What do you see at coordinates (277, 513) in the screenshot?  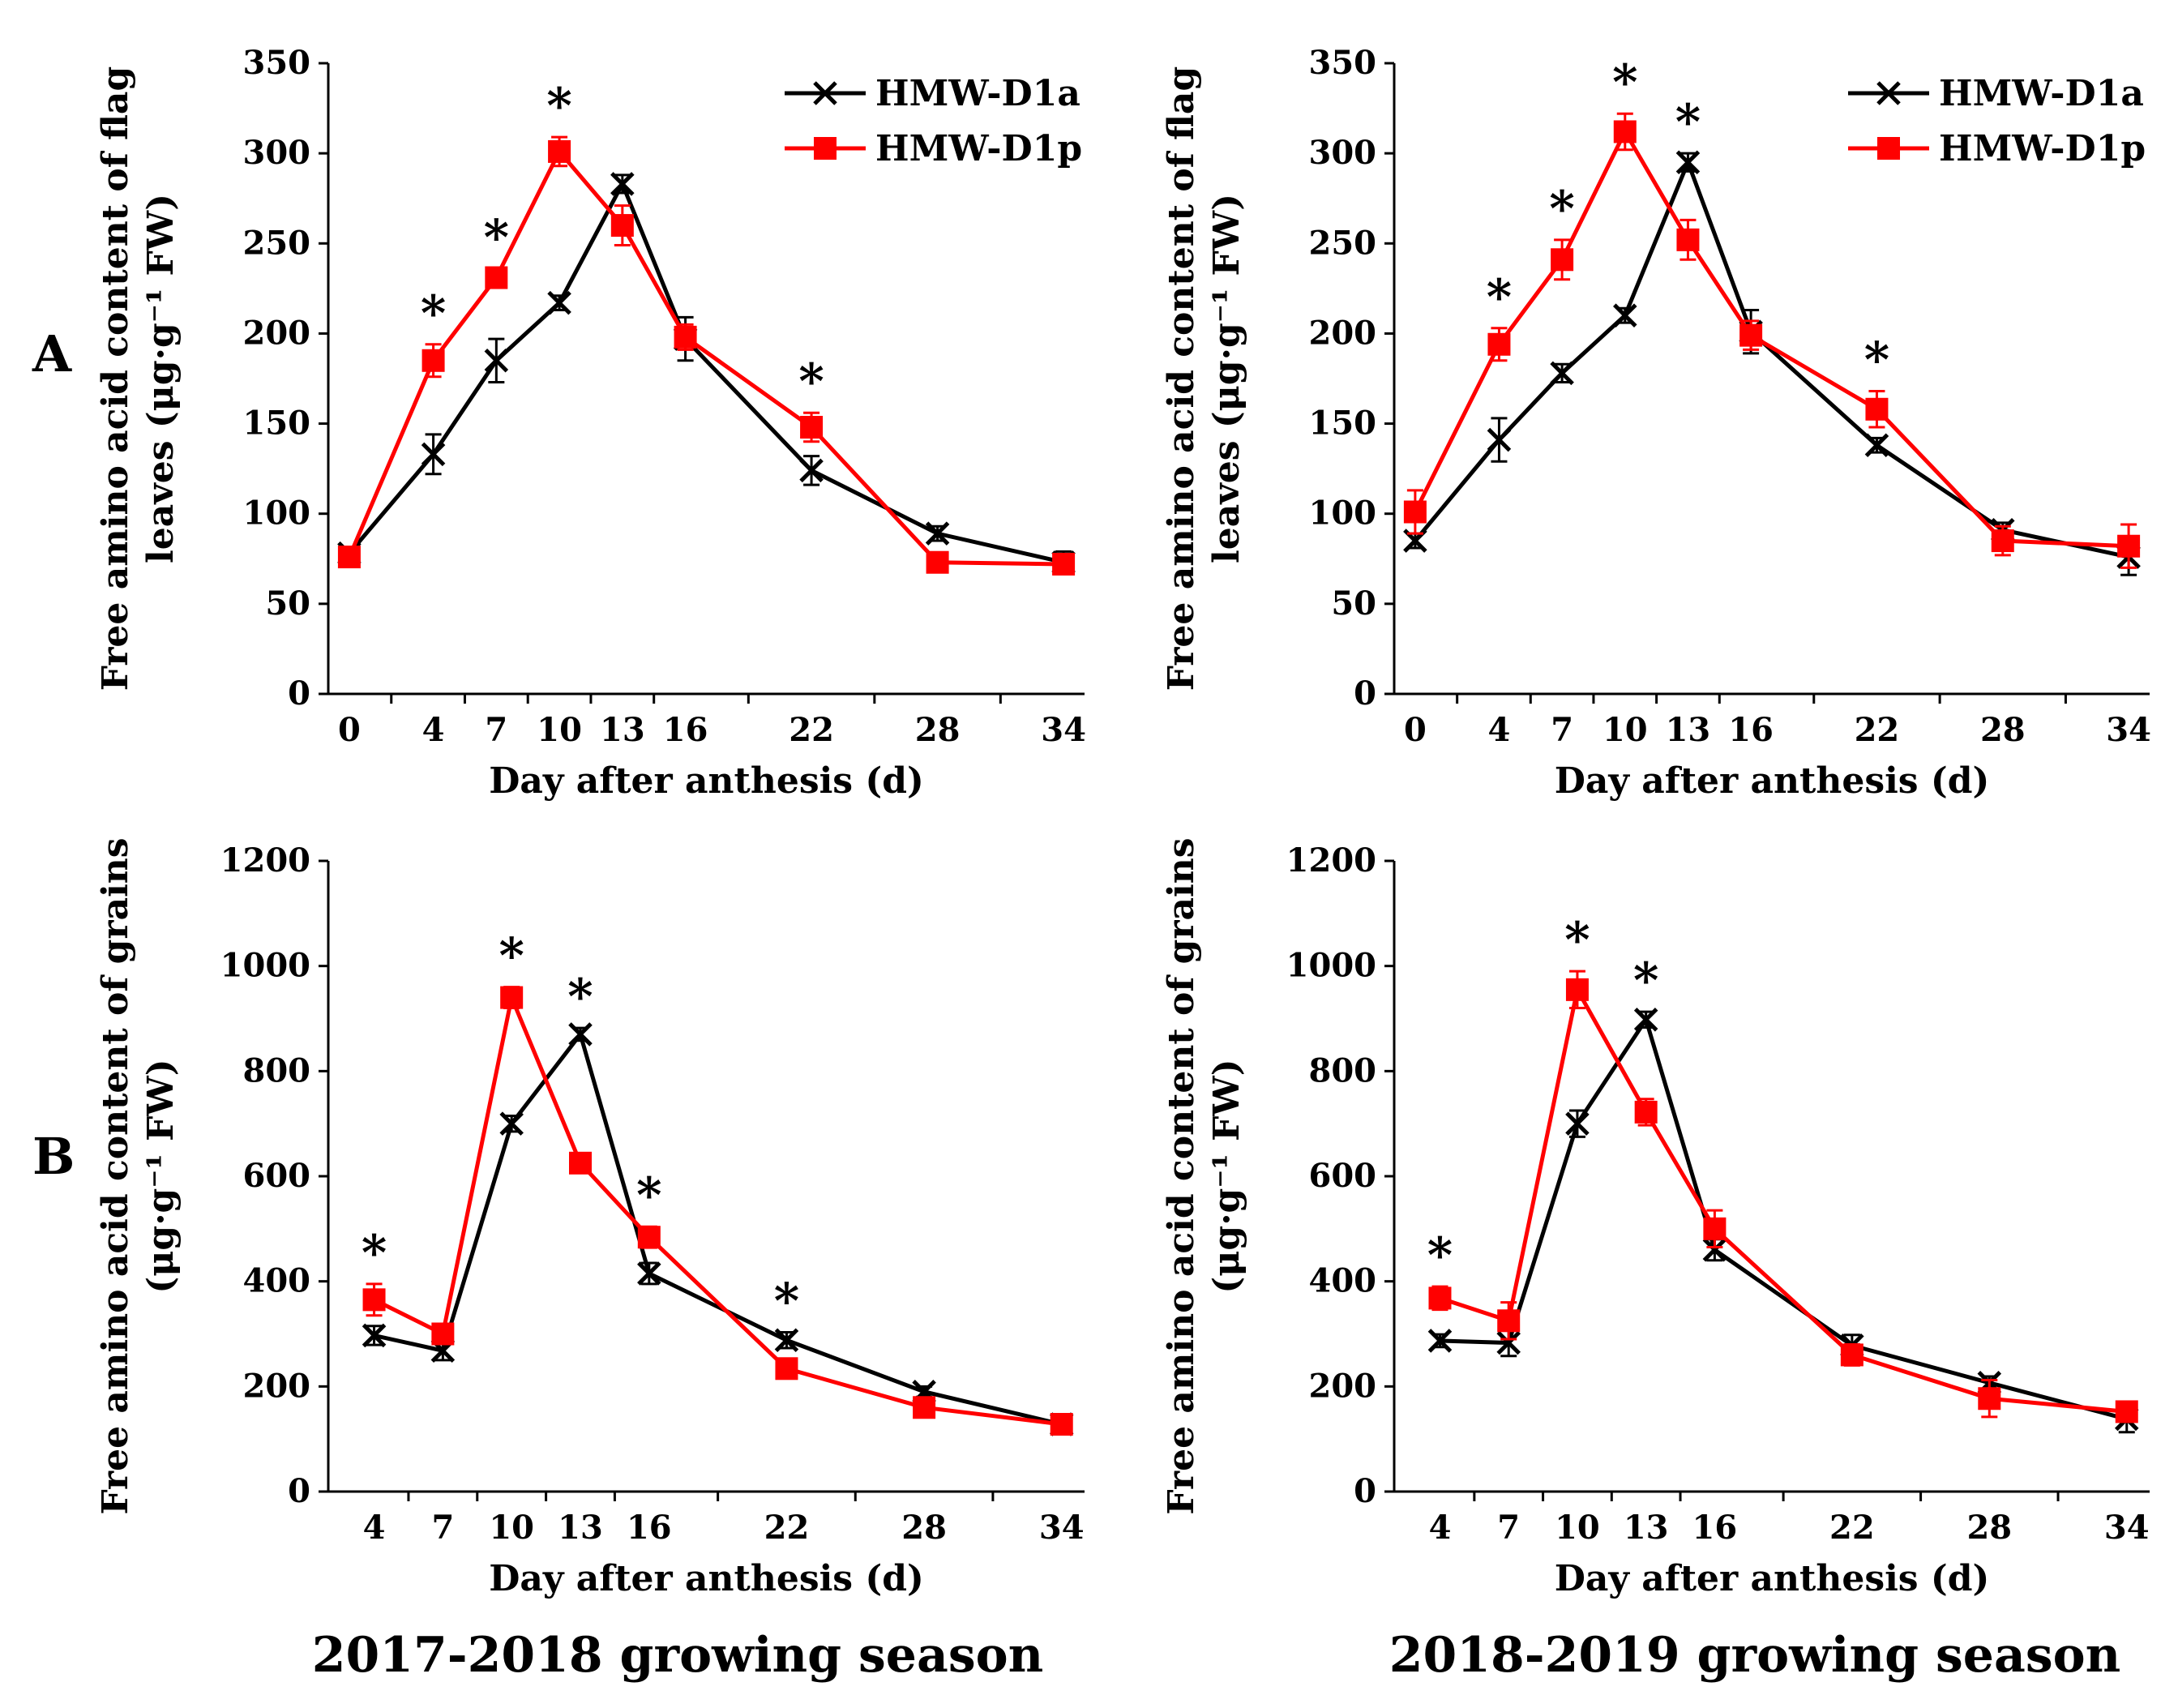 I see `y-tick-label: 100` at bounding box center [277, 513].